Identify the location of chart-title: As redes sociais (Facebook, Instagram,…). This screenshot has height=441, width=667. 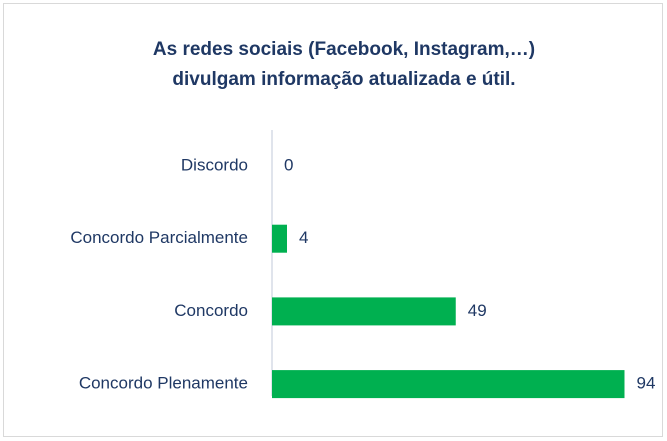
(344, 49).